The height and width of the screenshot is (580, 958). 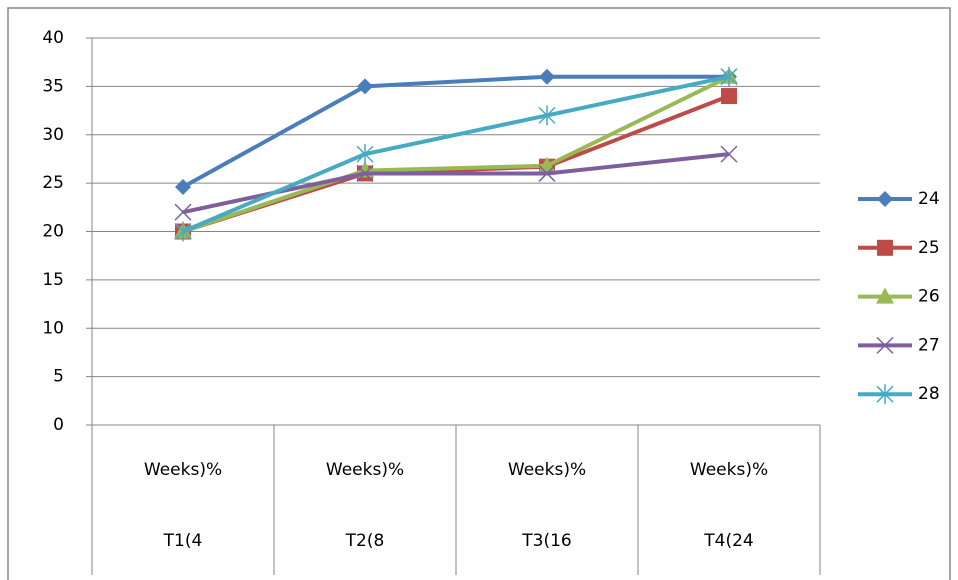 I want to click on y-tick-label: 25, so click(x=53, y=183).